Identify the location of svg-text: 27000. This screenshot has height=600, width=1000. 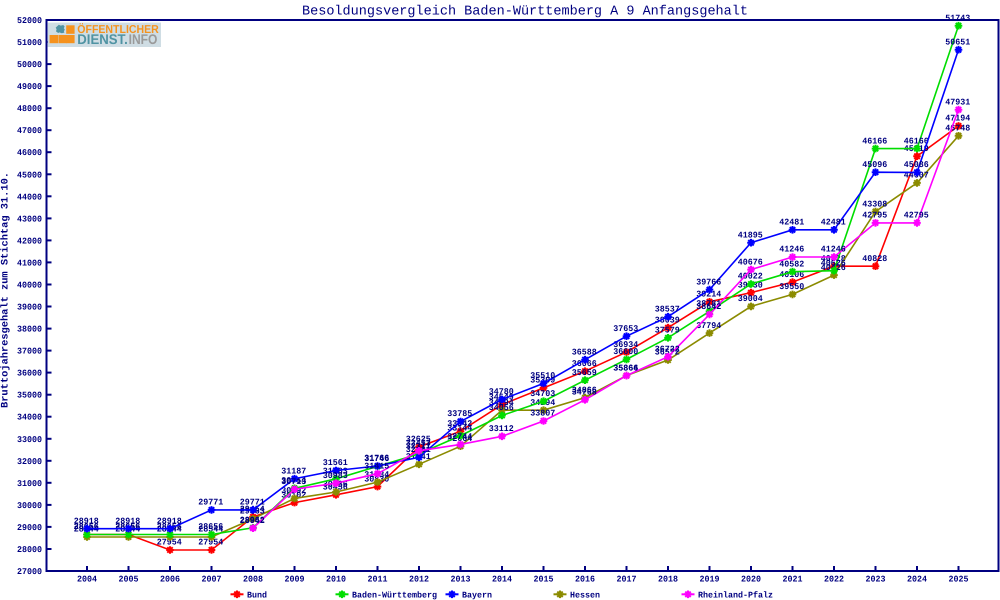
(29, 572).